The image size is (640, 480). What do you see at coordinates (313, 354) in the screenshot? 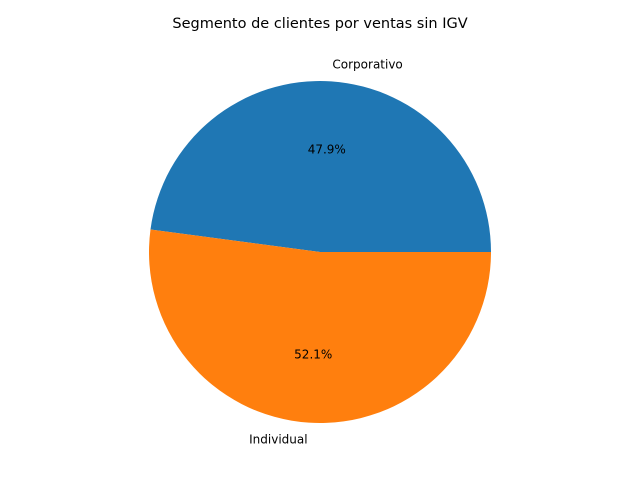
I see `slice-percent-individual: 52.1%` at bounding box center [313, 354].